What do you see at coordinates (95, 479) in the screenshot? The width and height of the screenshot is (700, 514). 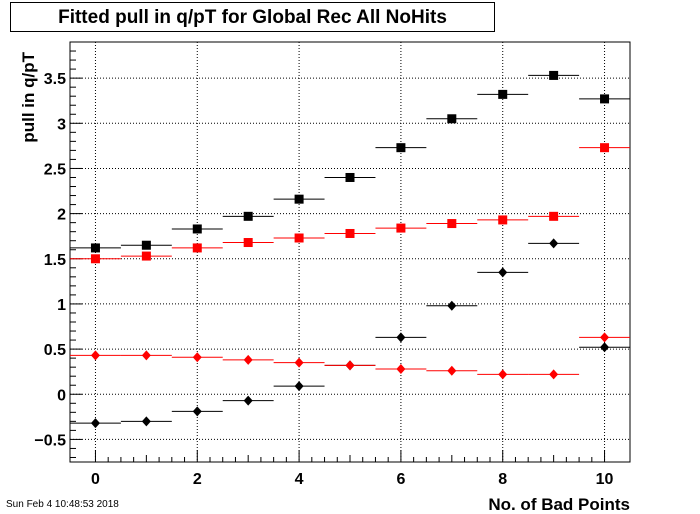 I see `x-tick-label: 0` at bounding box center [95, 479].